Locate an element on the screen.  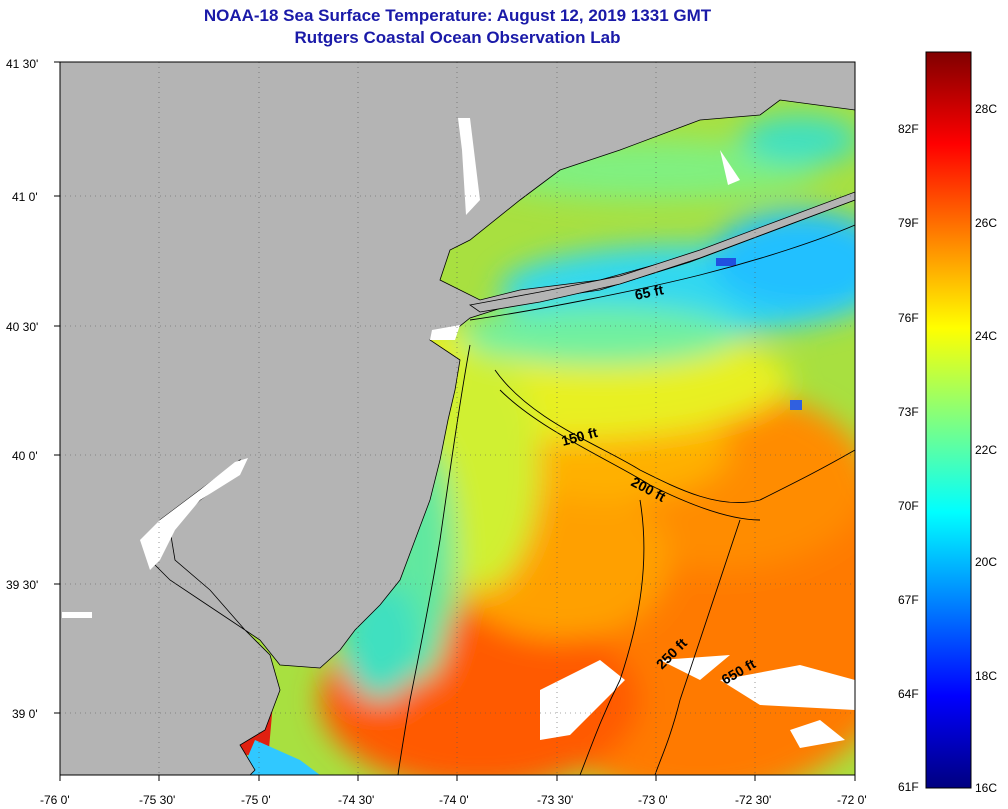
lat-label: 40 30' is located at coordinates (22, 327).